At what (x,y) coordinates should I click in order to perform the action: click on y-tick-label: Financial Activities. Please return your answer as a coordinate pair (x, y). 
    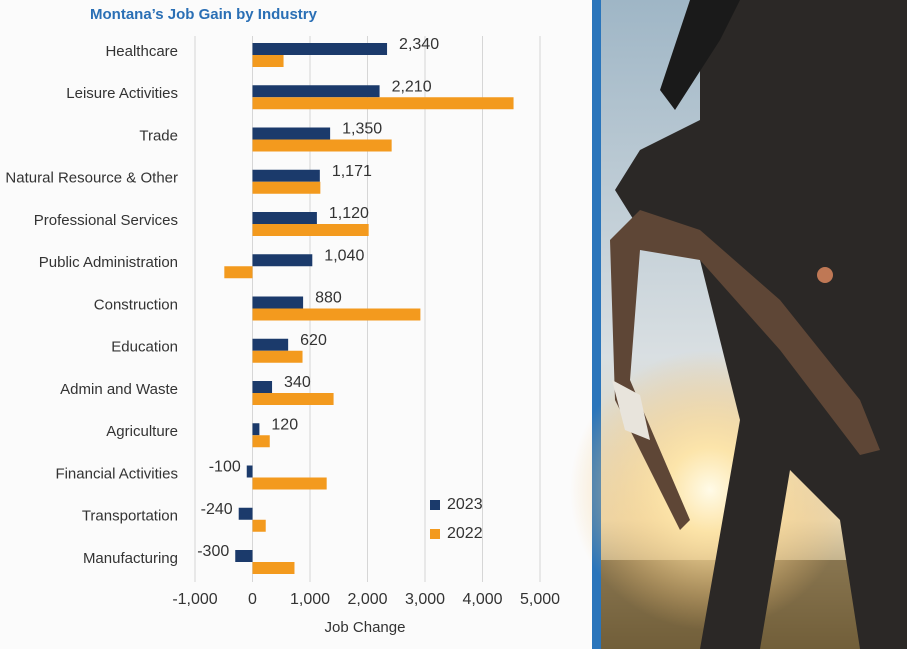
    Looking at the image, I should click on (116, 473).